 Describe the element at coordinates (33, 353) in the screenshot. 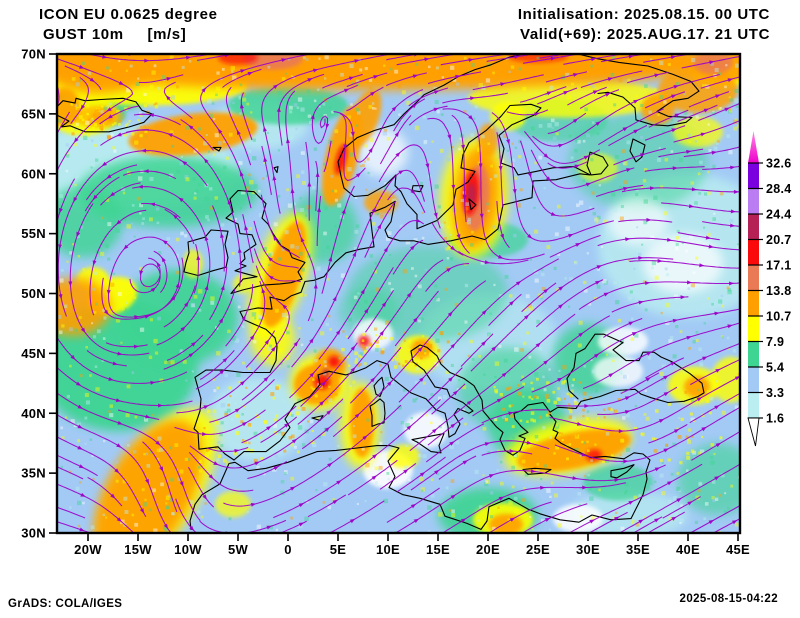

I see `lat-tick-label: 45N` at that location.